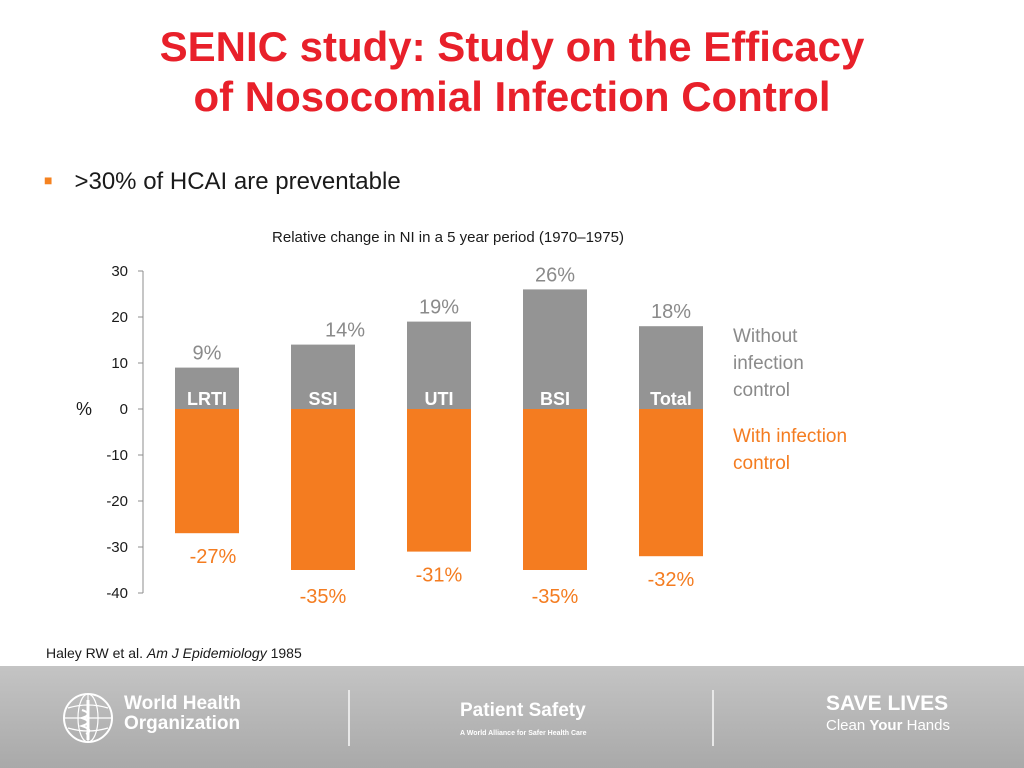 The image size is (1024, 768). Describe the element at coordinates (523, 710) in the screenshot. I see `patient-safety-title: Patient Safety` at that location.